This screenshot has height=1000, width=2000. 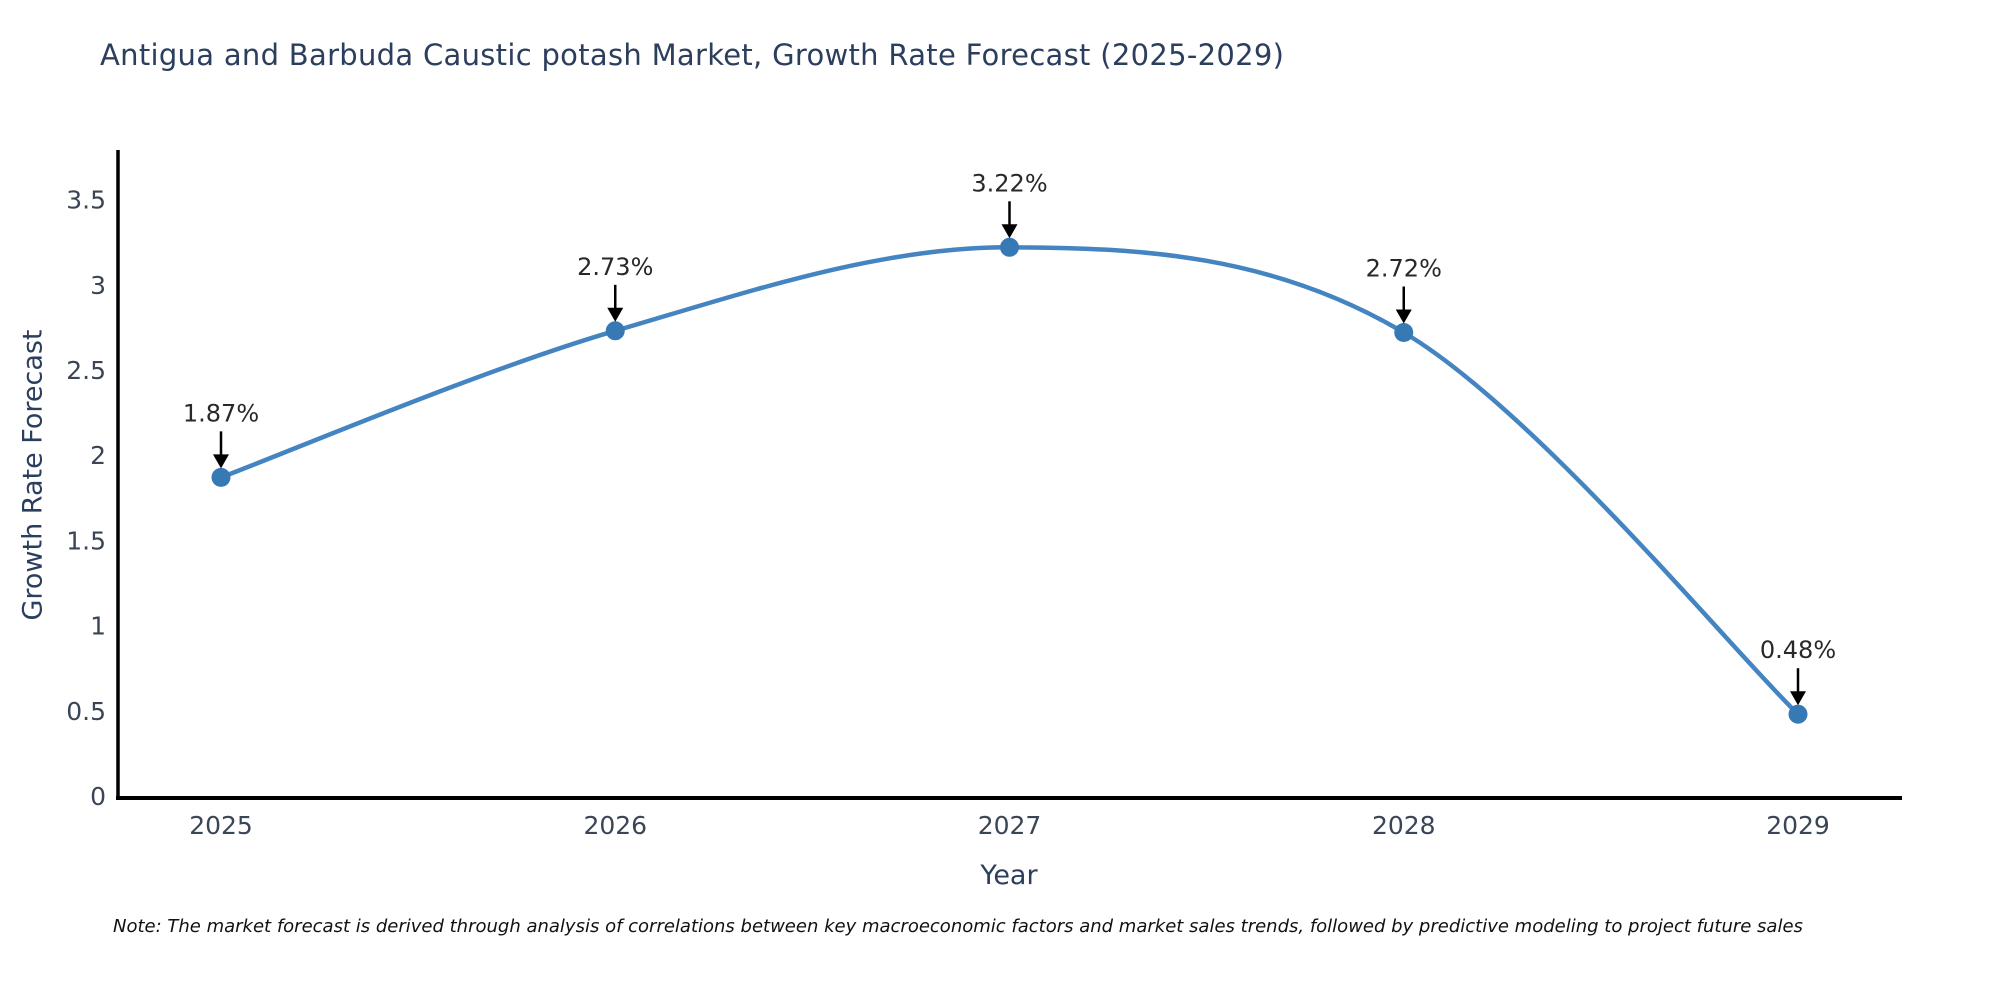 I want to click on y-tick-label: 1.5, so click(x=86, y=540).